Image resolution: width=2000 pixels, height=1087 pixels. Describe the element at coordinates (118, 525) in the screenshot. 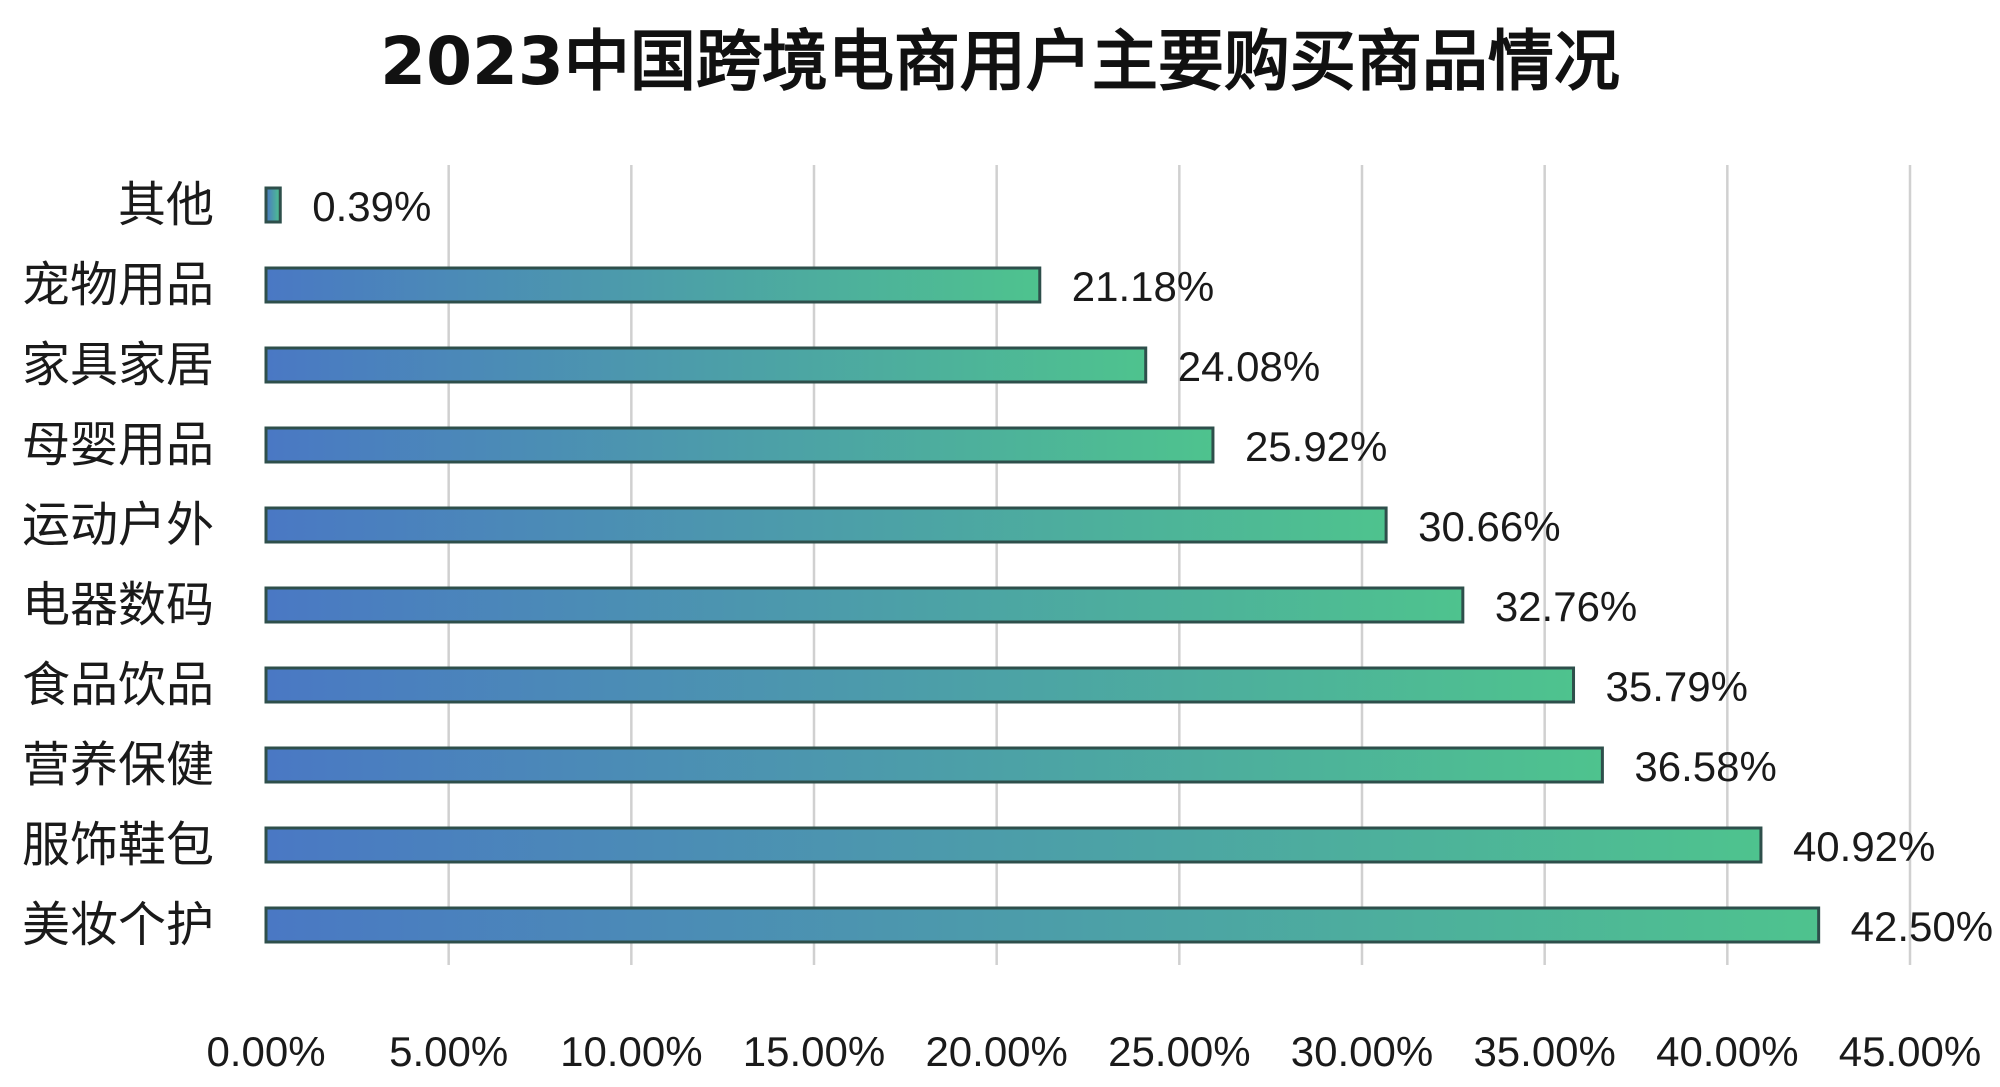

I see `category-label: 运动户外` at that location.